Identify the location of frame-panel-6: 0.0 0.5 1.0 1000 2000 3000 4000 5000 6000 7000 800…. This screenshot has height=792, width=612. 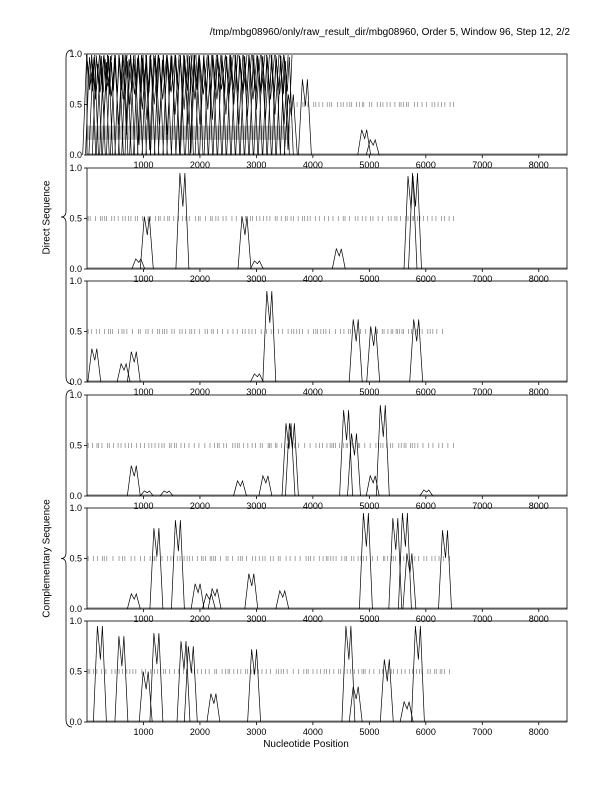
(318, 676).